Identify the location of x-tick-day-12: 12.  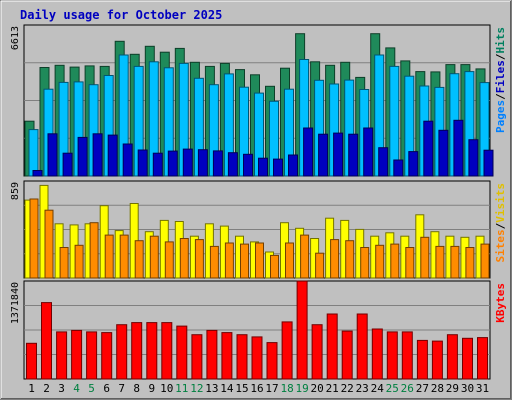
(196, 388).